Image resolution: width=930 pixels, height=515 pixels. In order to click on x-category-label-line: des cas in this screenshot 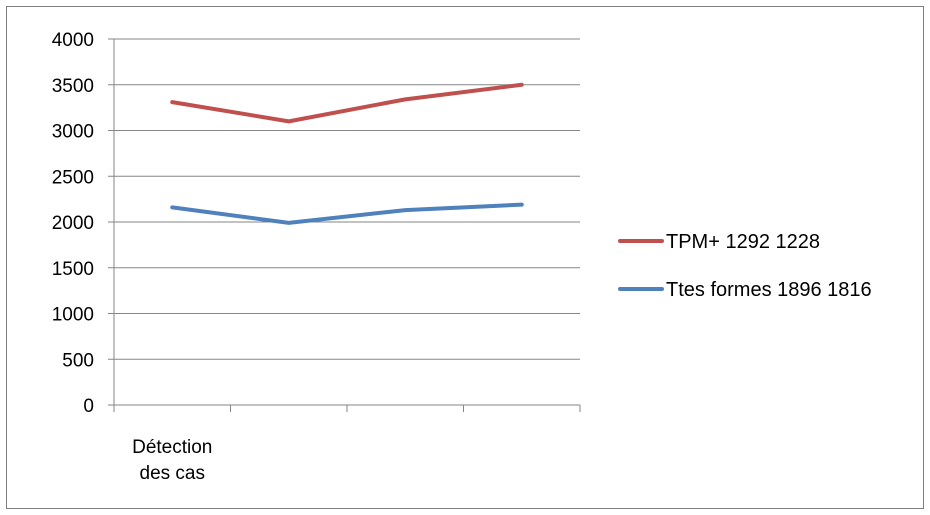, I will do `click(172, 473)`.